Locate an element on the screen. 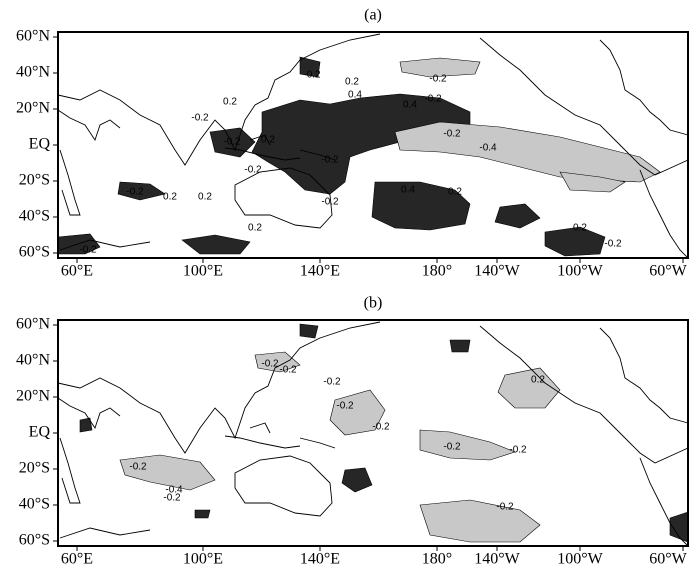 The image size is (700, 577). panel-label: (b) is located at coordinates (373, 303).